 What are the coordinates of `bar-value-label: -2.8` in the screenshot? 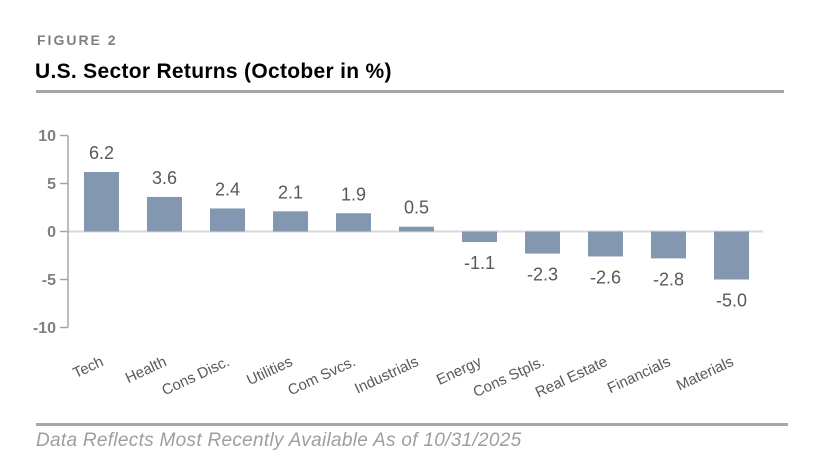 It's located at (668, 279).